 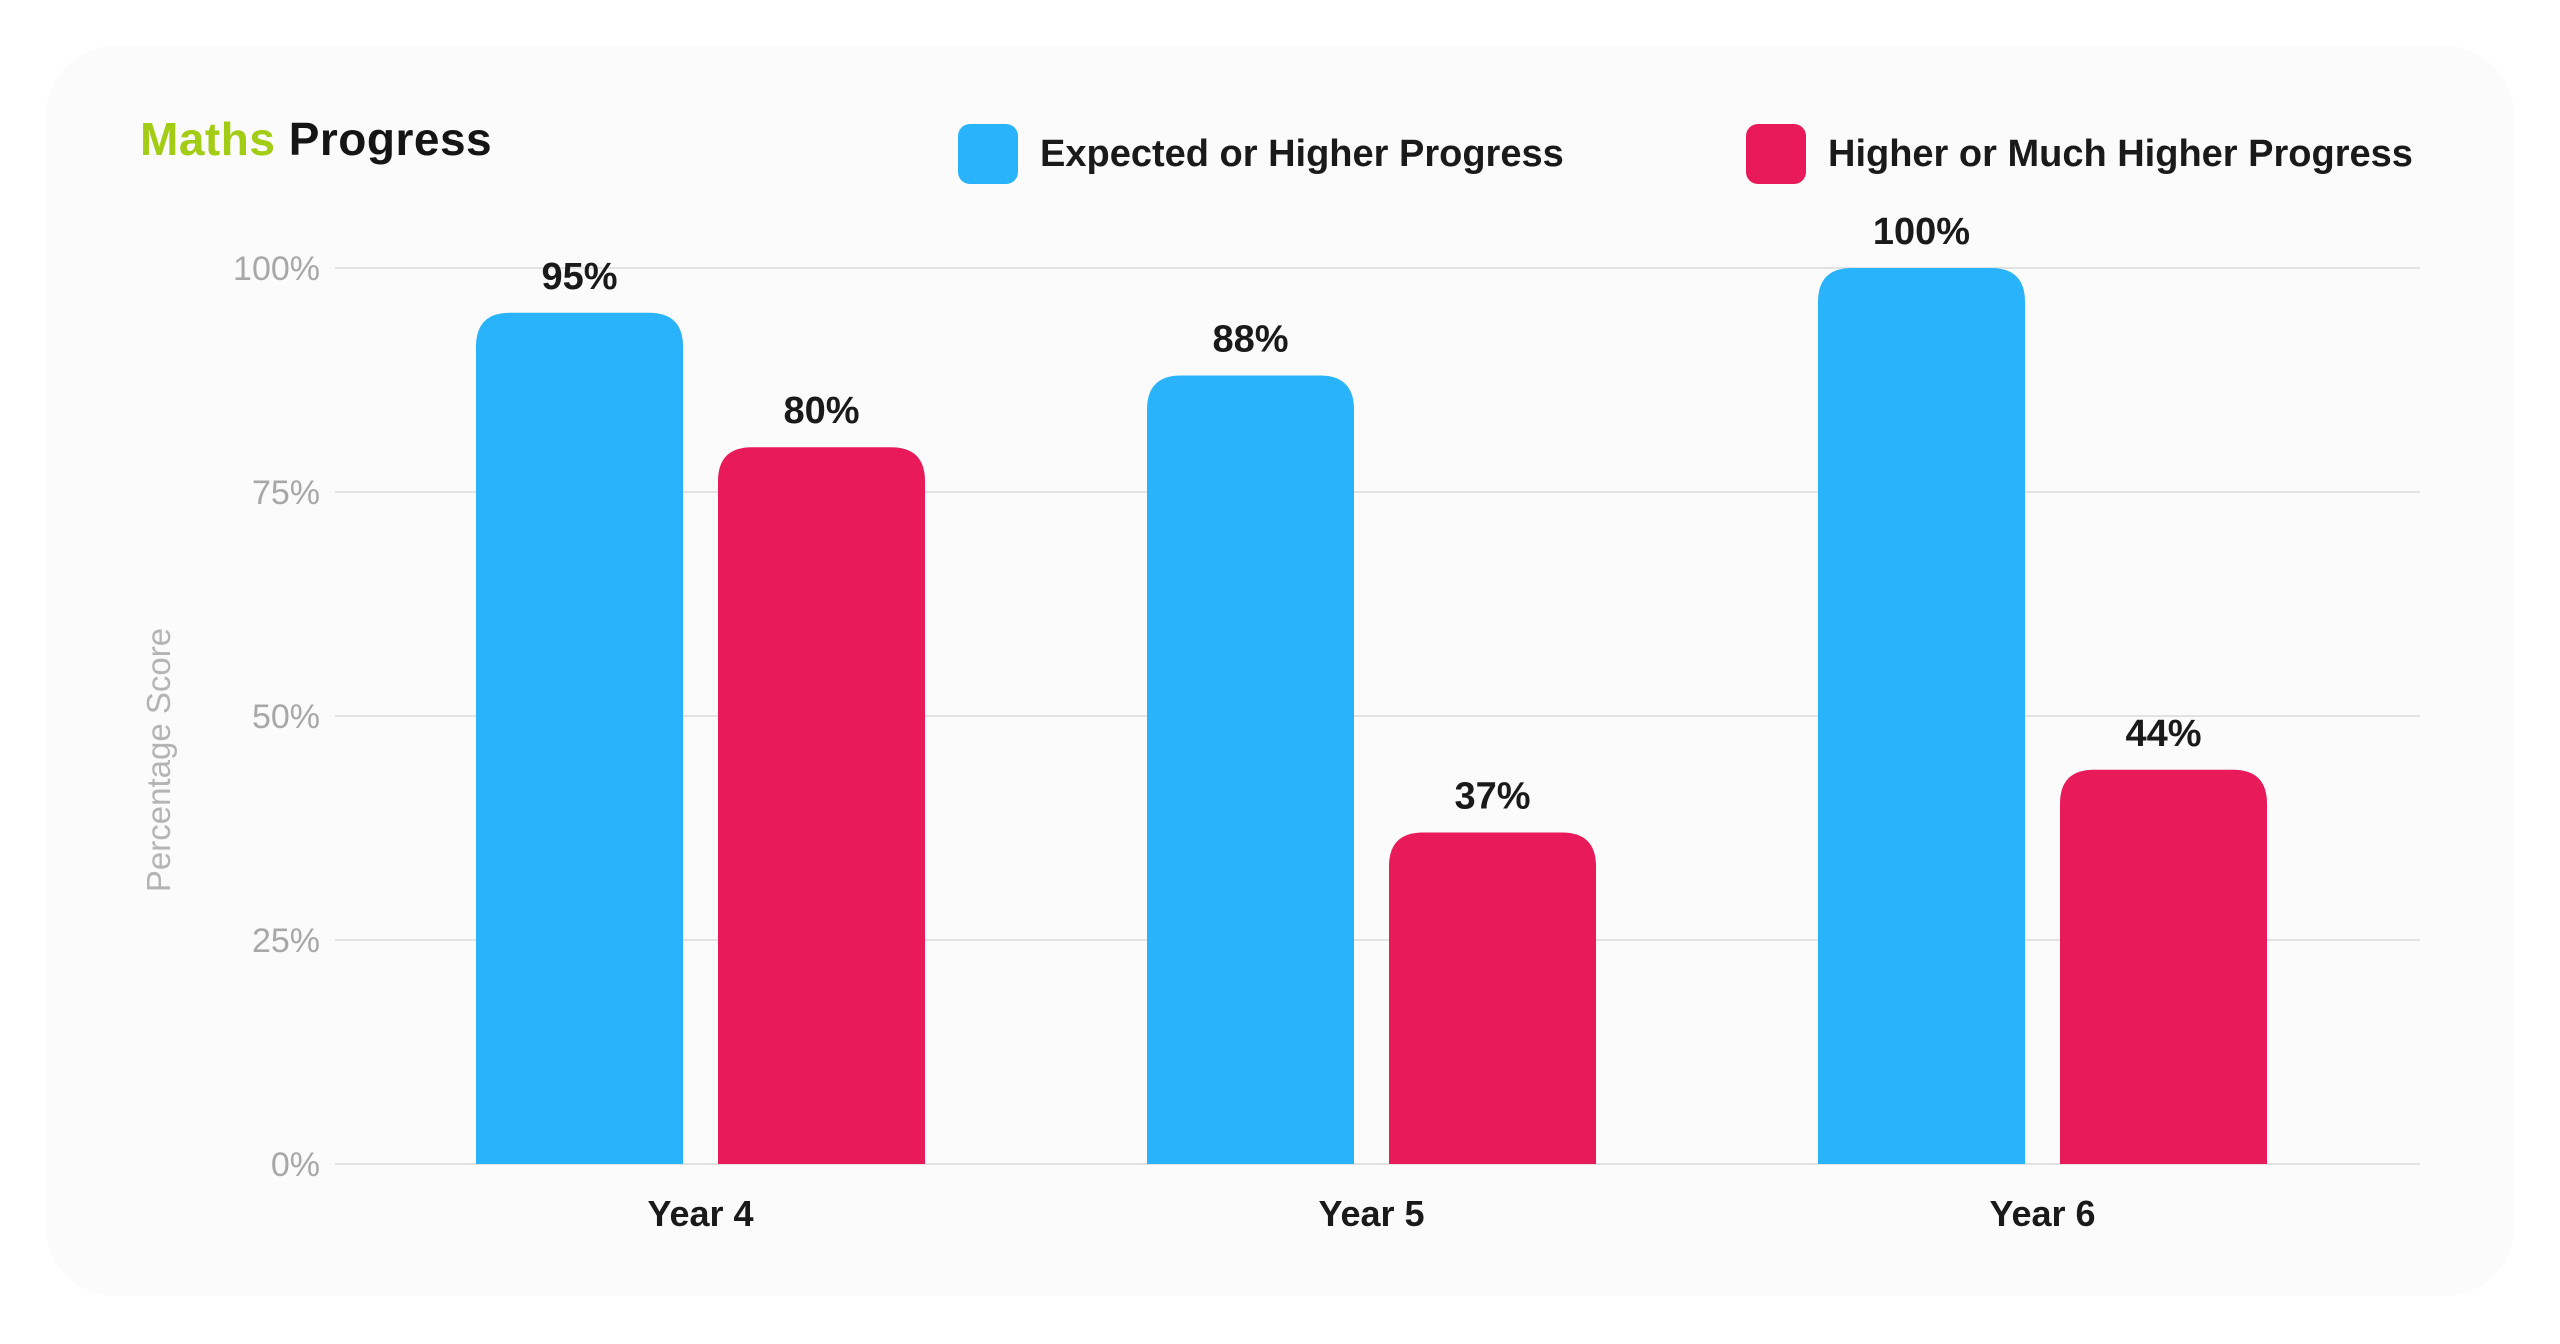 What do you see at coordinates (2163, 734) in the screenshot?
I see `value-label: 44%` at bounding box center [2163, 734].